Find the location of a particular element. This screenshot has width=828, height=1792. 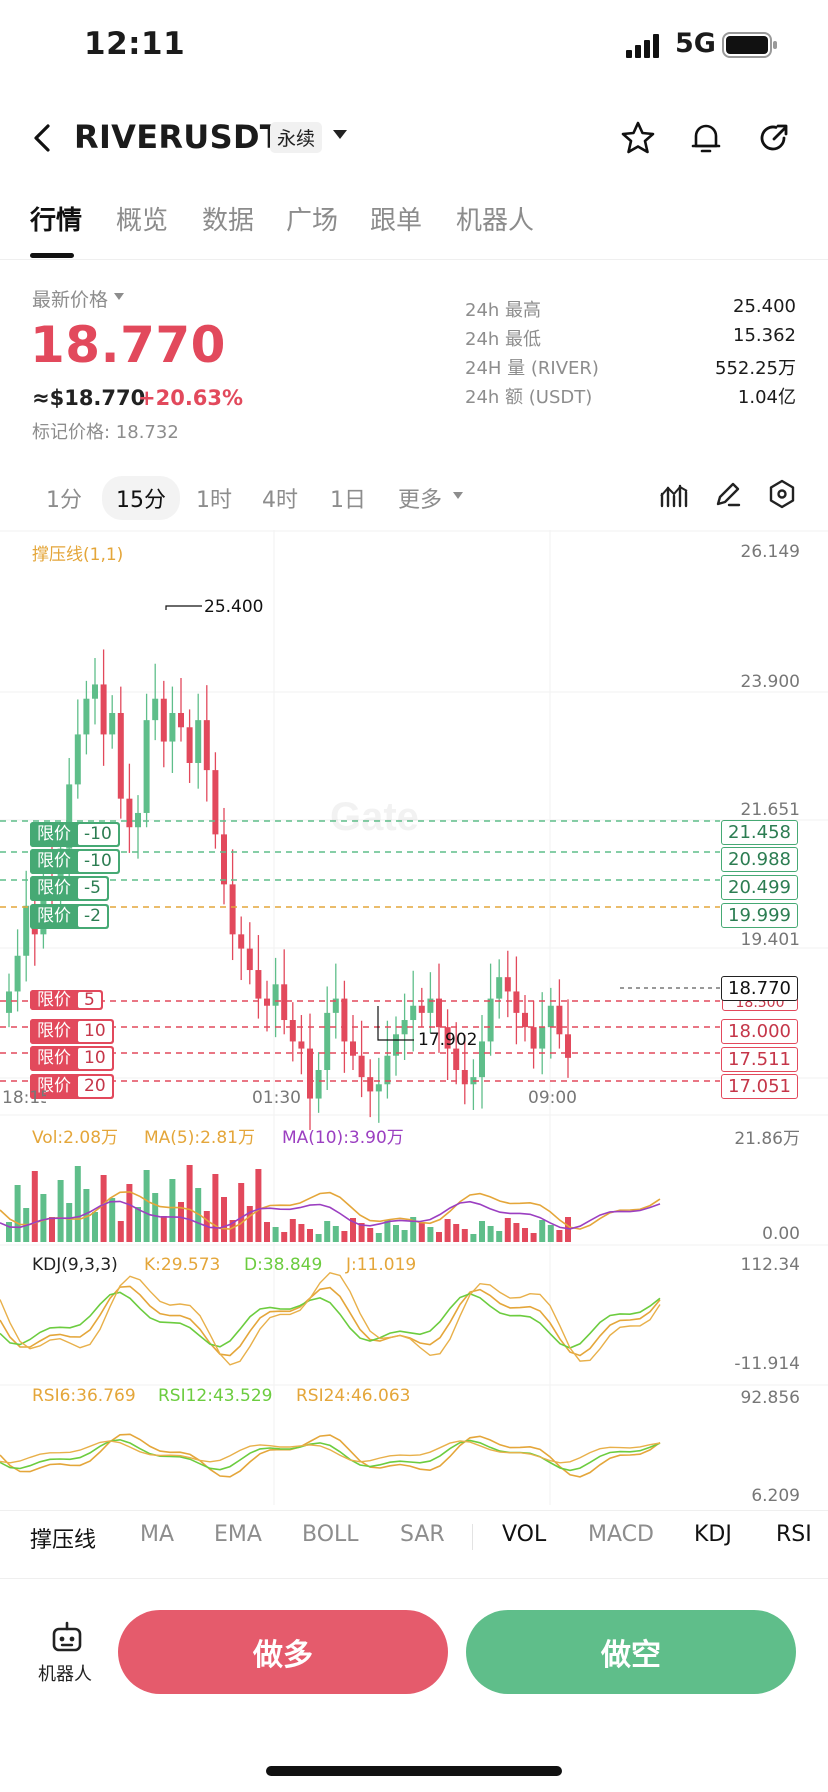

interval-1m: 1分 is located at coordinates (64, 500).